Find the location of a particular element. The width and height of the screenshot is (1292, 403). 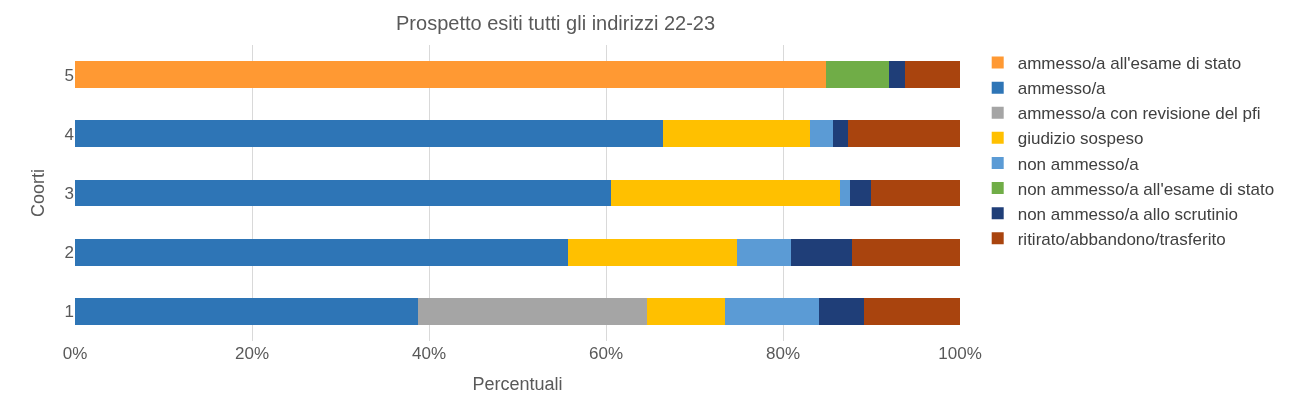

y-tick-label: 1 is located at coordinates (69, 312).